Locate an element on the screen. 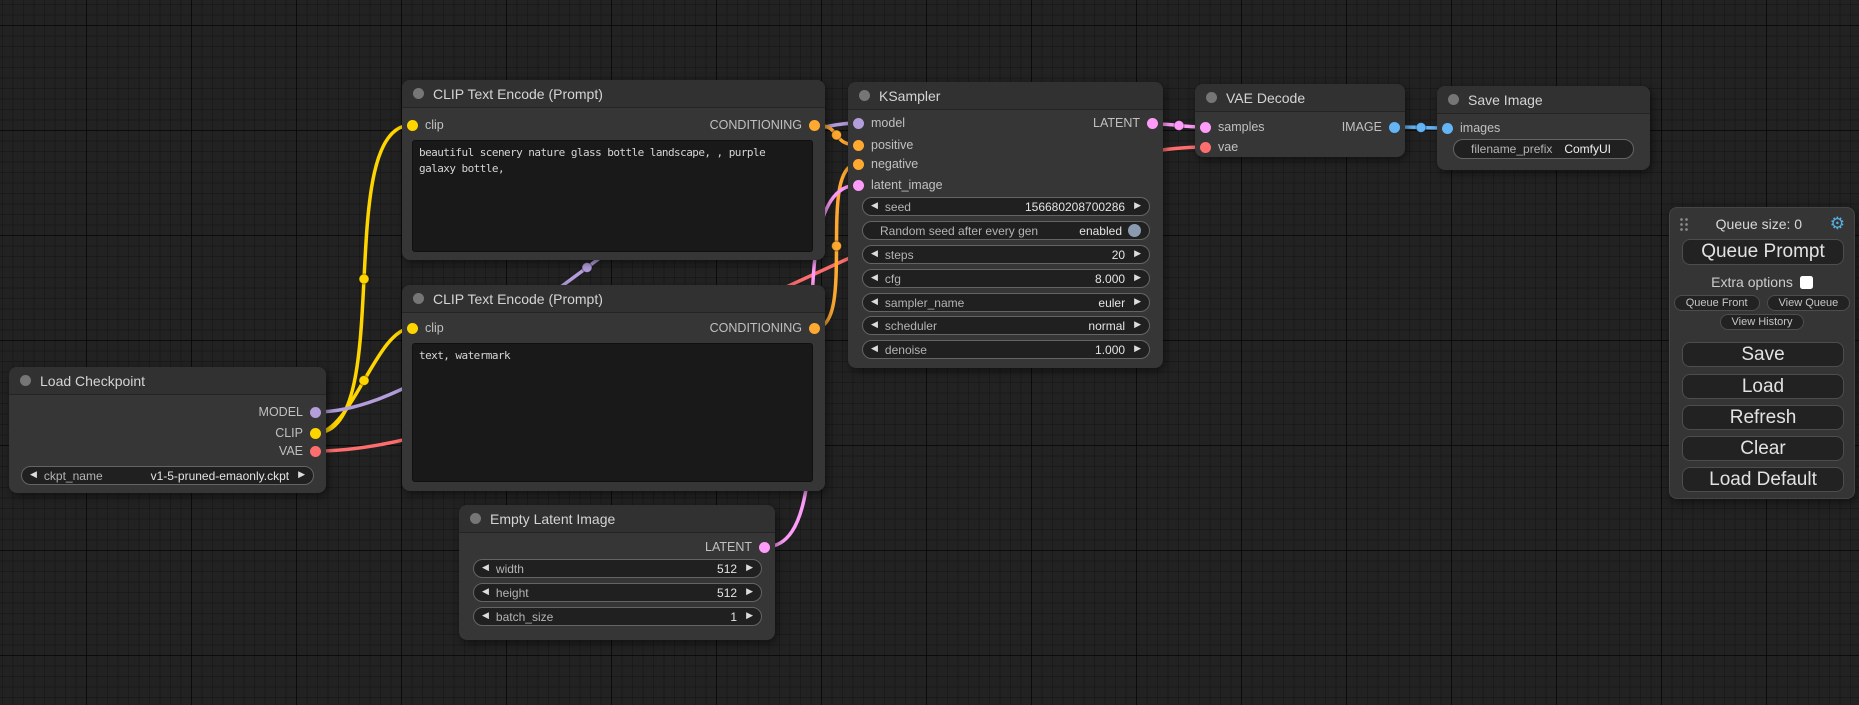 This screenshot has height=705, width=1859. node-title-bar: KSampler is located at coordinates (1005, 96).